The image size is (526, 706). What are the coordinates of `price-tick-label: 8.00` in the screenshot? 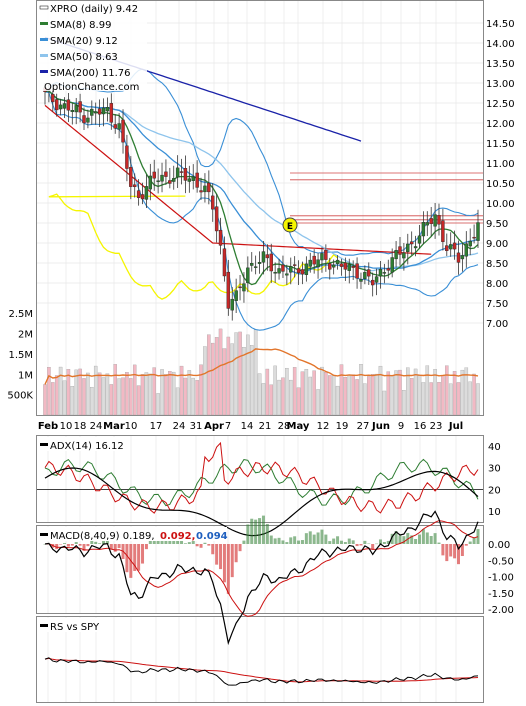 It's located at (497, 284).